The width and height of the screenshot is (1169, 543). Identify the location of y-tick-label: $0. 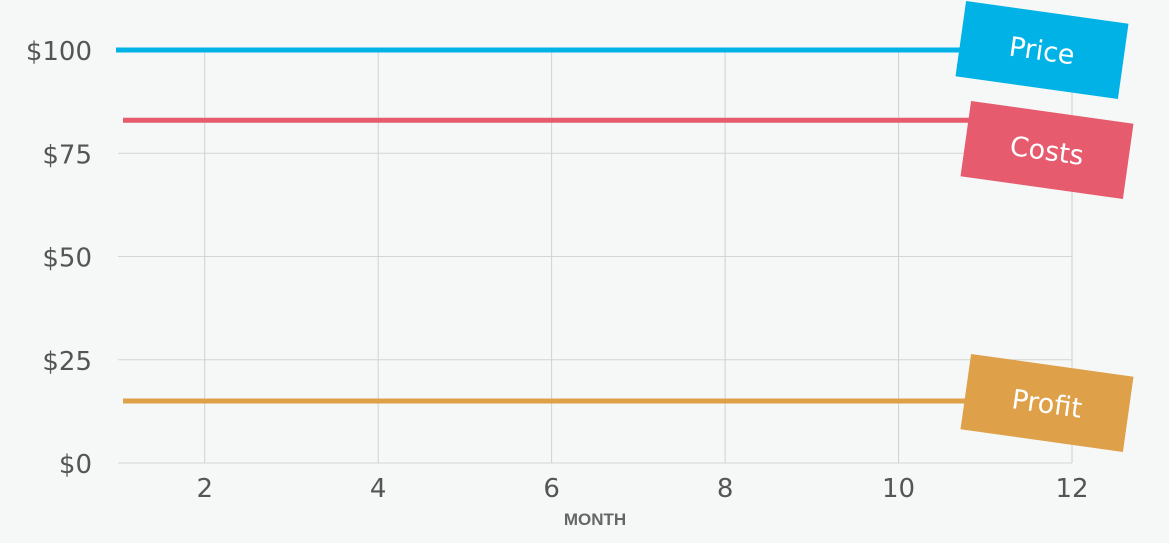
(75, 465).